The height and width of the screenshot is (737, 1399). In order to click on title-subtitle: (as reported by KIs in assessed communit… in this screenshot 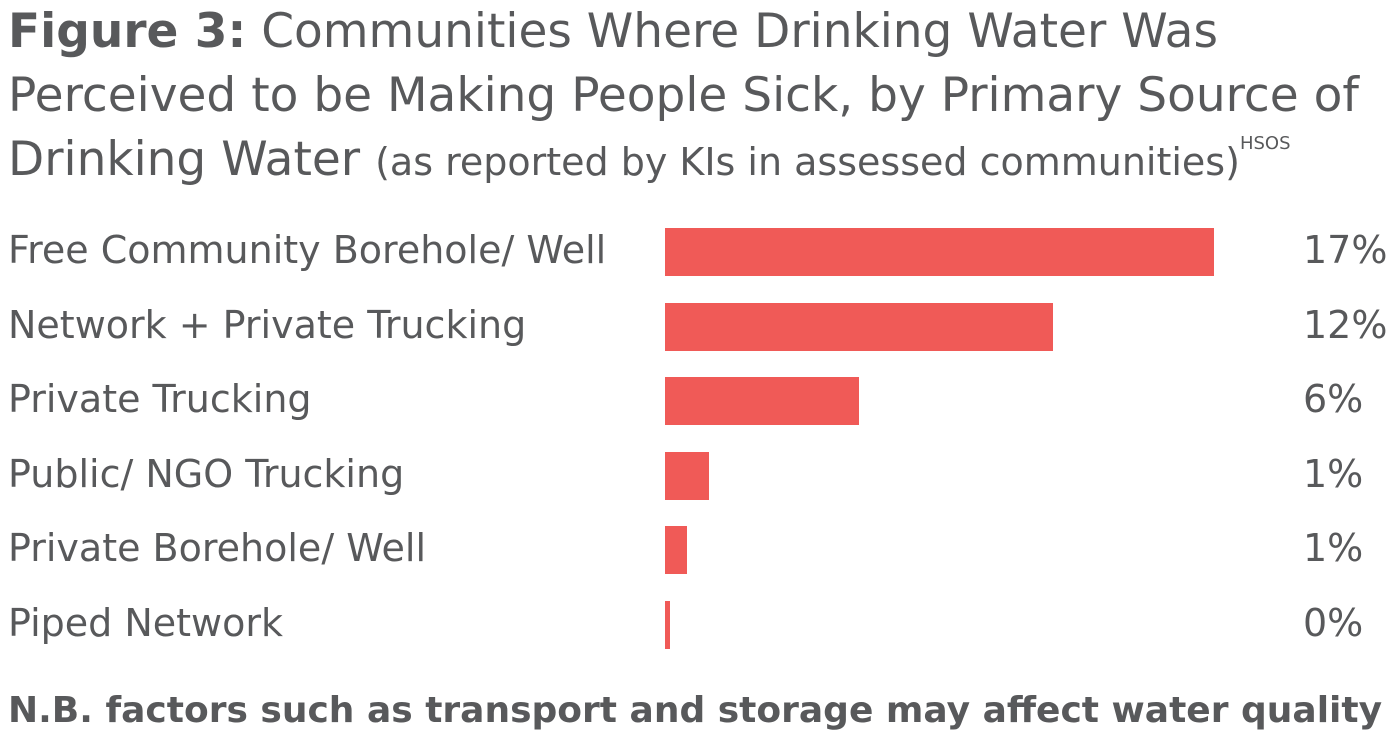, I will do `click(807, 162)`.